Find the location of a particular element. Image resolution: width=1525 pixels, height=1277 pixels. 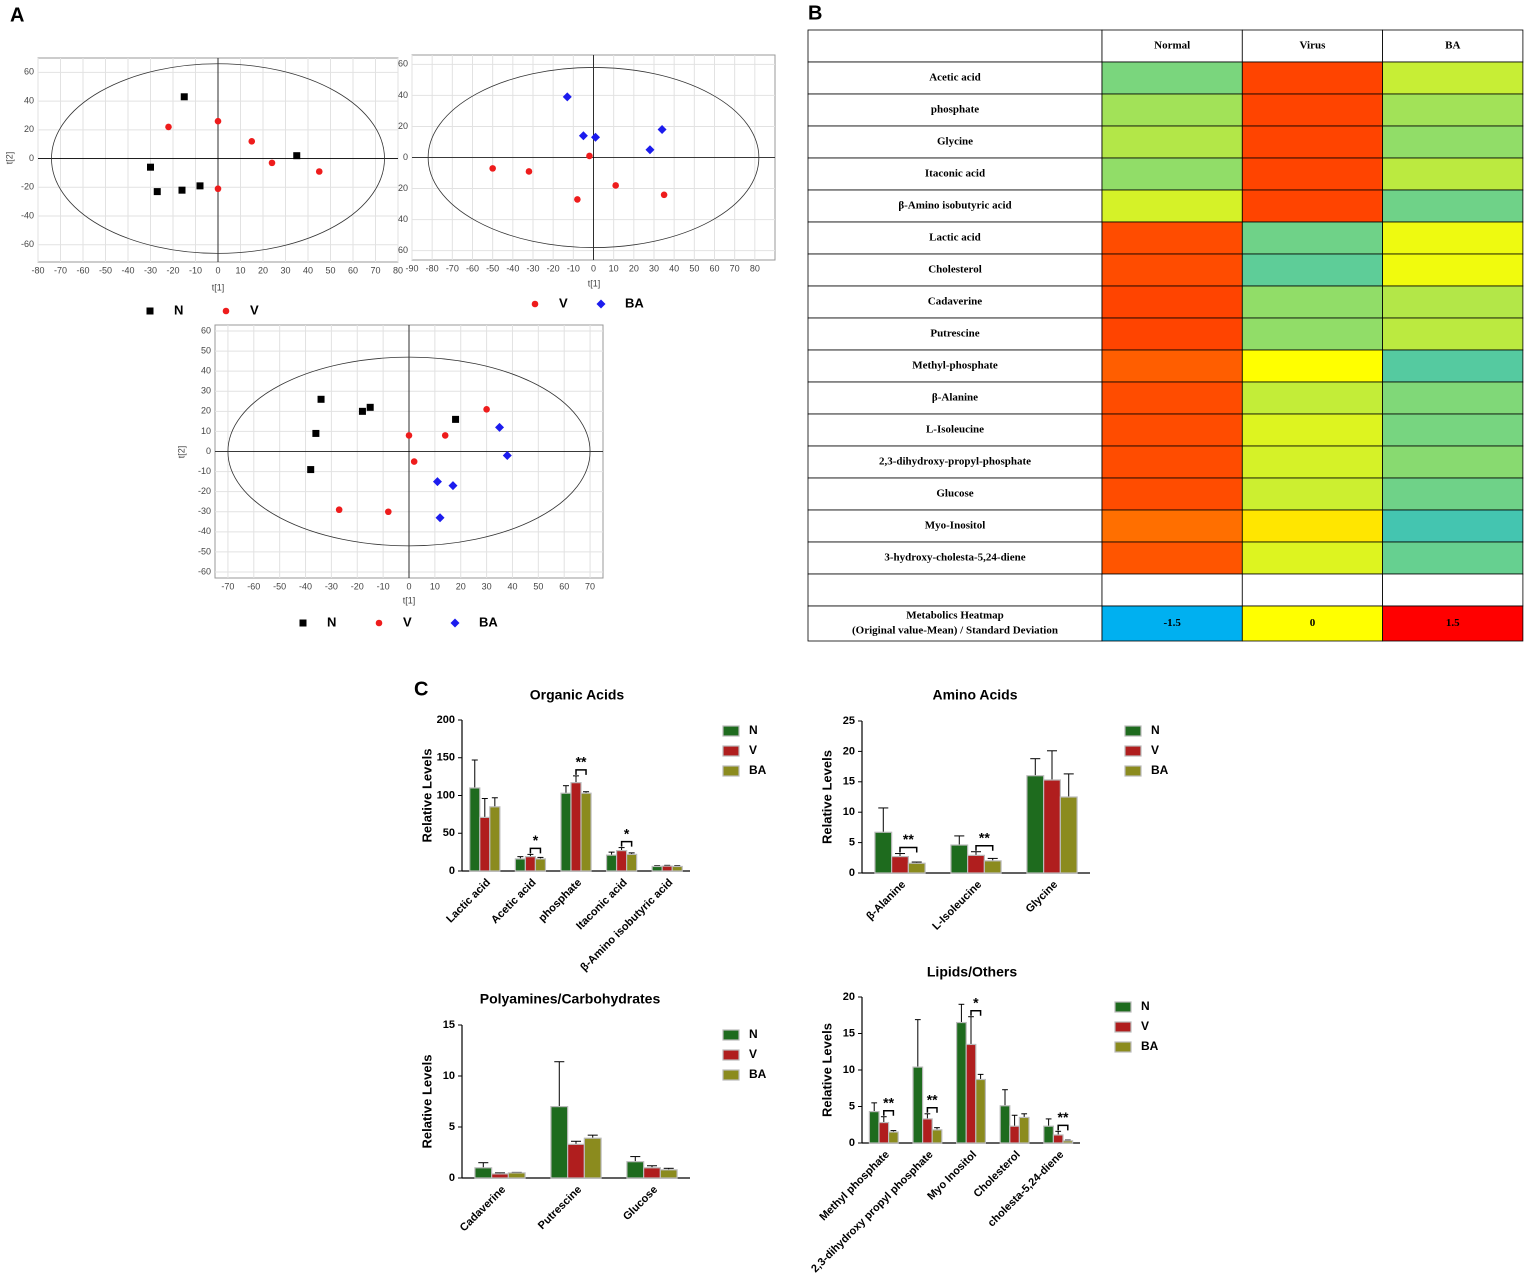

row-label: β-Alanine is located at coordinates (955, 398).